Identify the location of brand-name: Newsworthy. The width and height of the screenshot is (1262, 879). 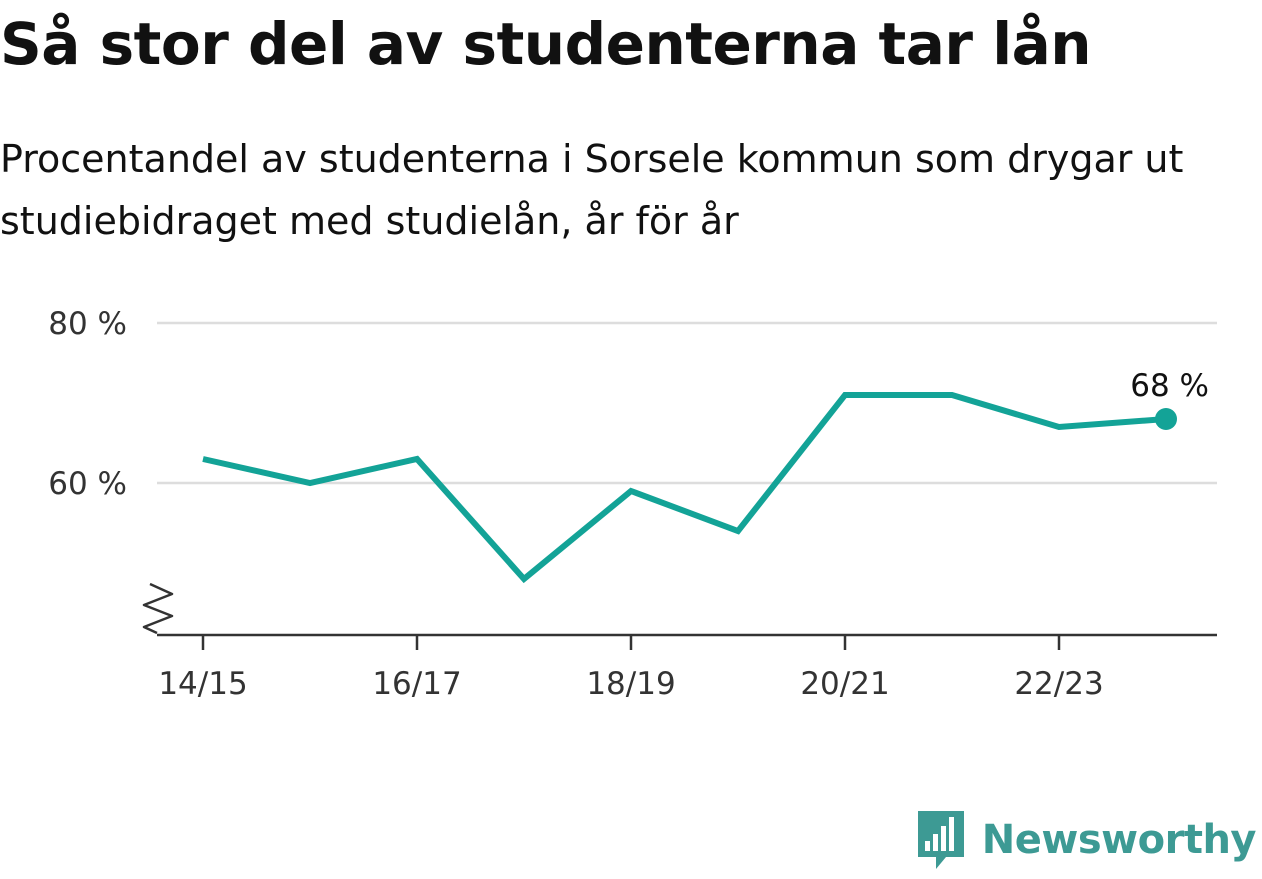
(1119, 840).